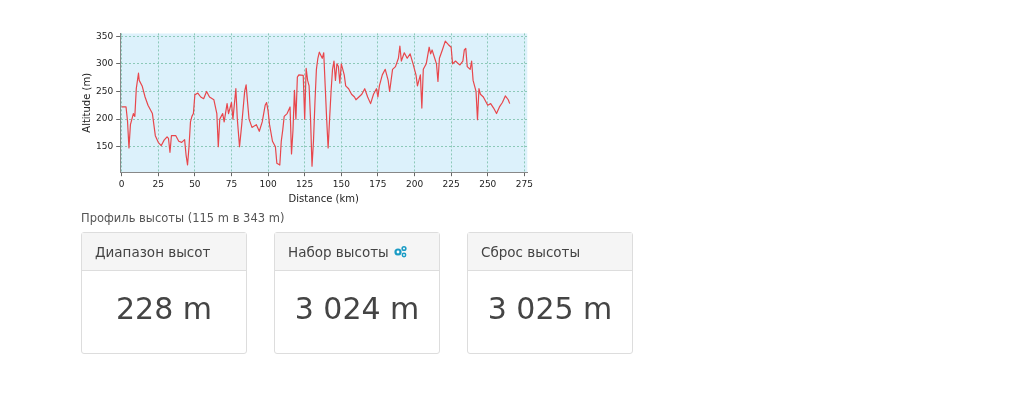  What do you see at coordinates (323, 198) in the screenshot?
I see `x-axis-title: Distance (km)` at bounding box center [323, 198].